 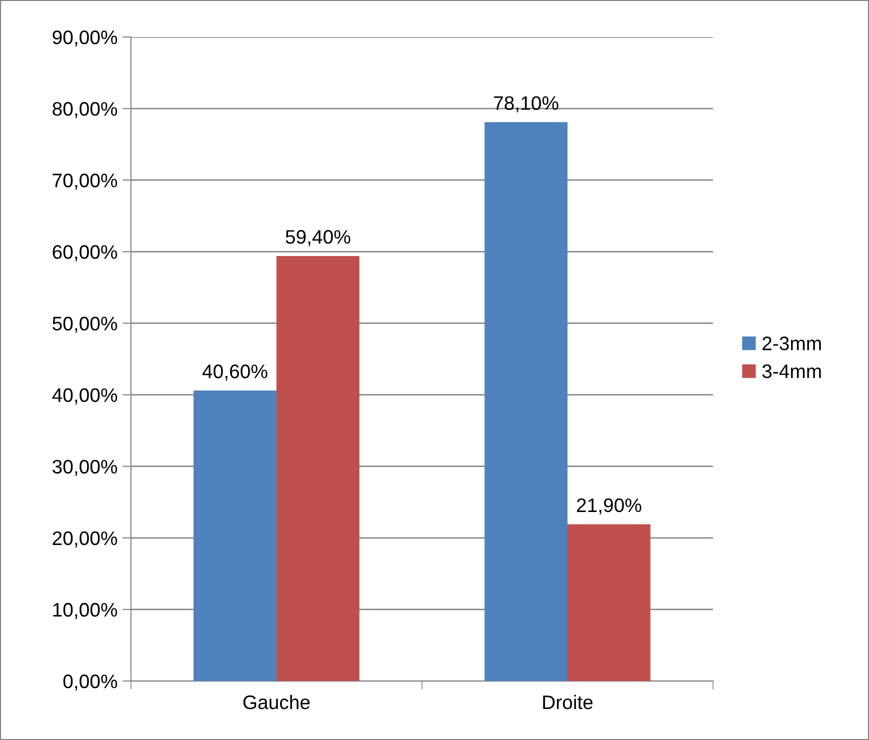 I want to click on y-tick-label: 70,00%, so click(x=85, y=182).